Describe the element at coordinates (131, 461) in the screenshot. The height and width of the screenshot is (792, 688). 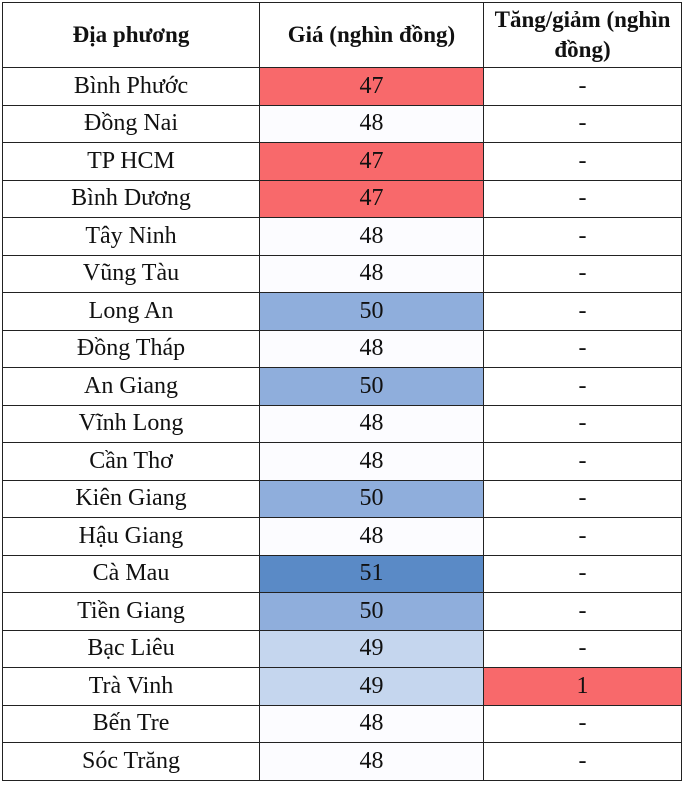
I see `region-cell: Cần Thơ` at that location.